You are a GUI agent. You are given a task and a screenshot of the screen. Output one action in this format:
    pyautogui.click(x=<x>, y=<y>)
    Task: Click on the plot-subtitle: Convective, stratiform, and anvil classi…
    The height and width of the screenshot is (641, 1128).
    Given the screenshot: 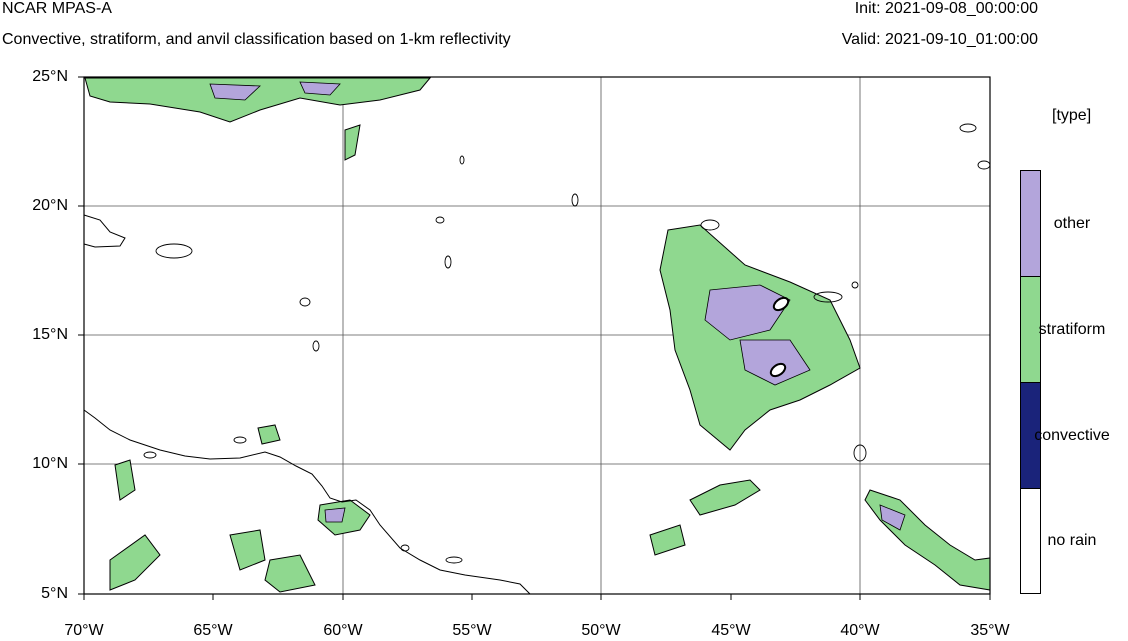 What is the action you would take?
    pyautogui.click(x=256, y=39)
    